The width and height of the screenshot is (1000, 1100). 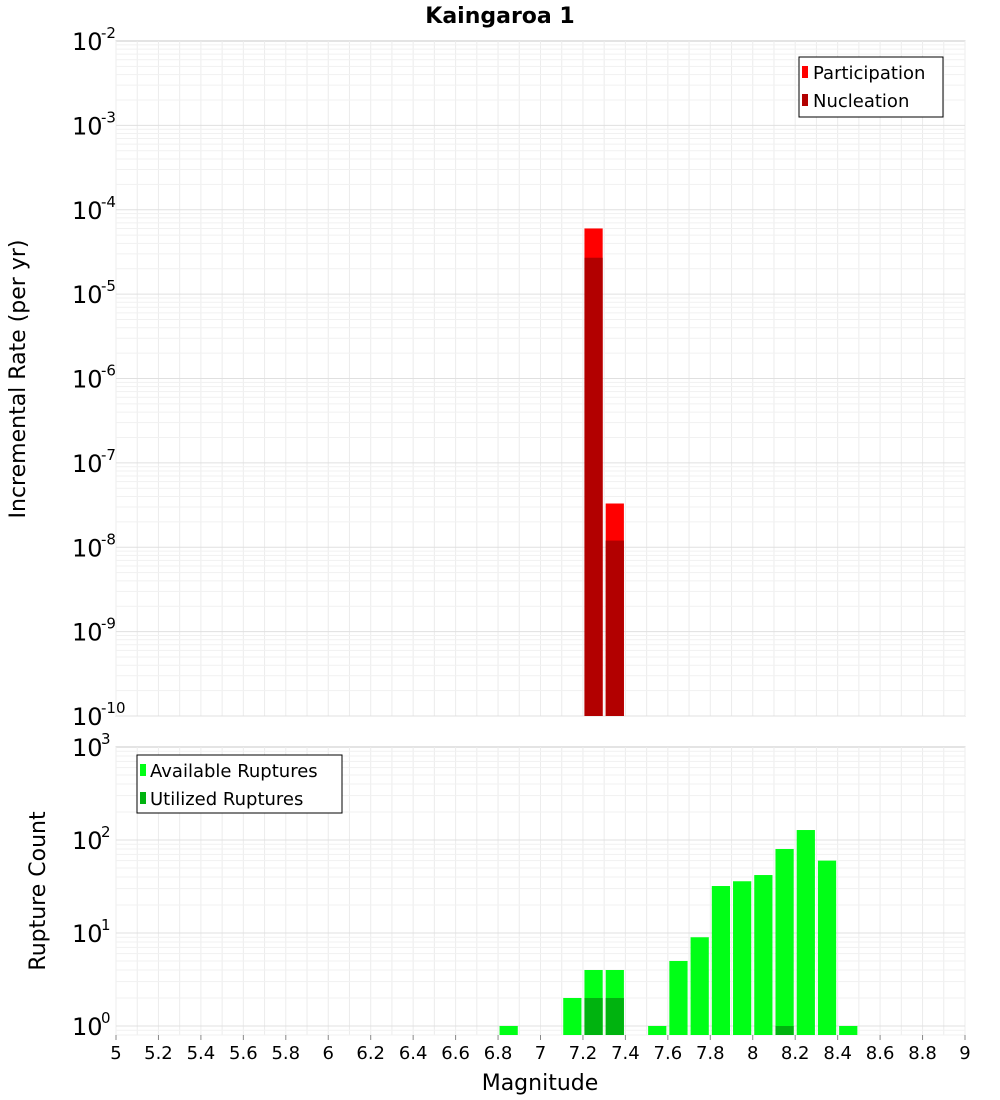 I want to click on x-axis-label: Magnitude, so click(x=540, y=1083).